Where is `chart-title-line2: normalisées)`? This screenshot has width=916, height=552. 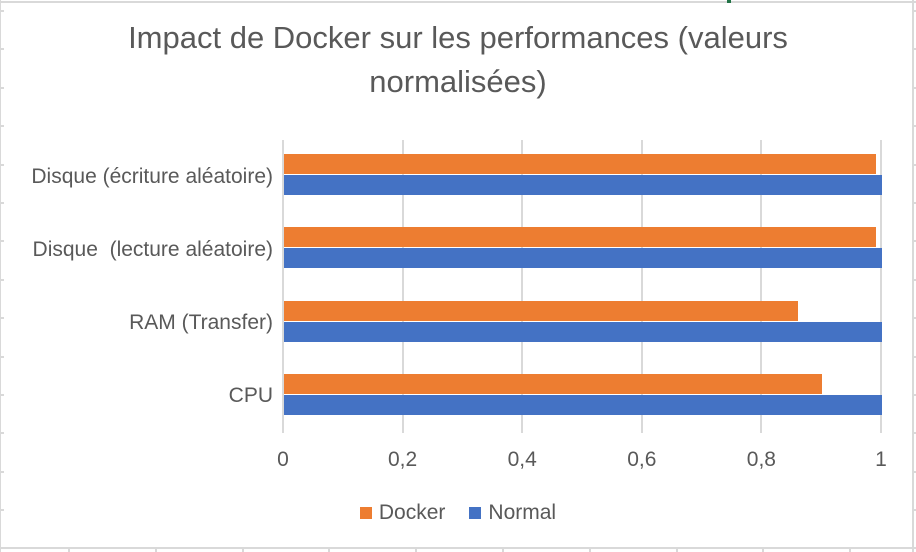 chart-title-line2: normalisées) is located at coordinates (458, 81).